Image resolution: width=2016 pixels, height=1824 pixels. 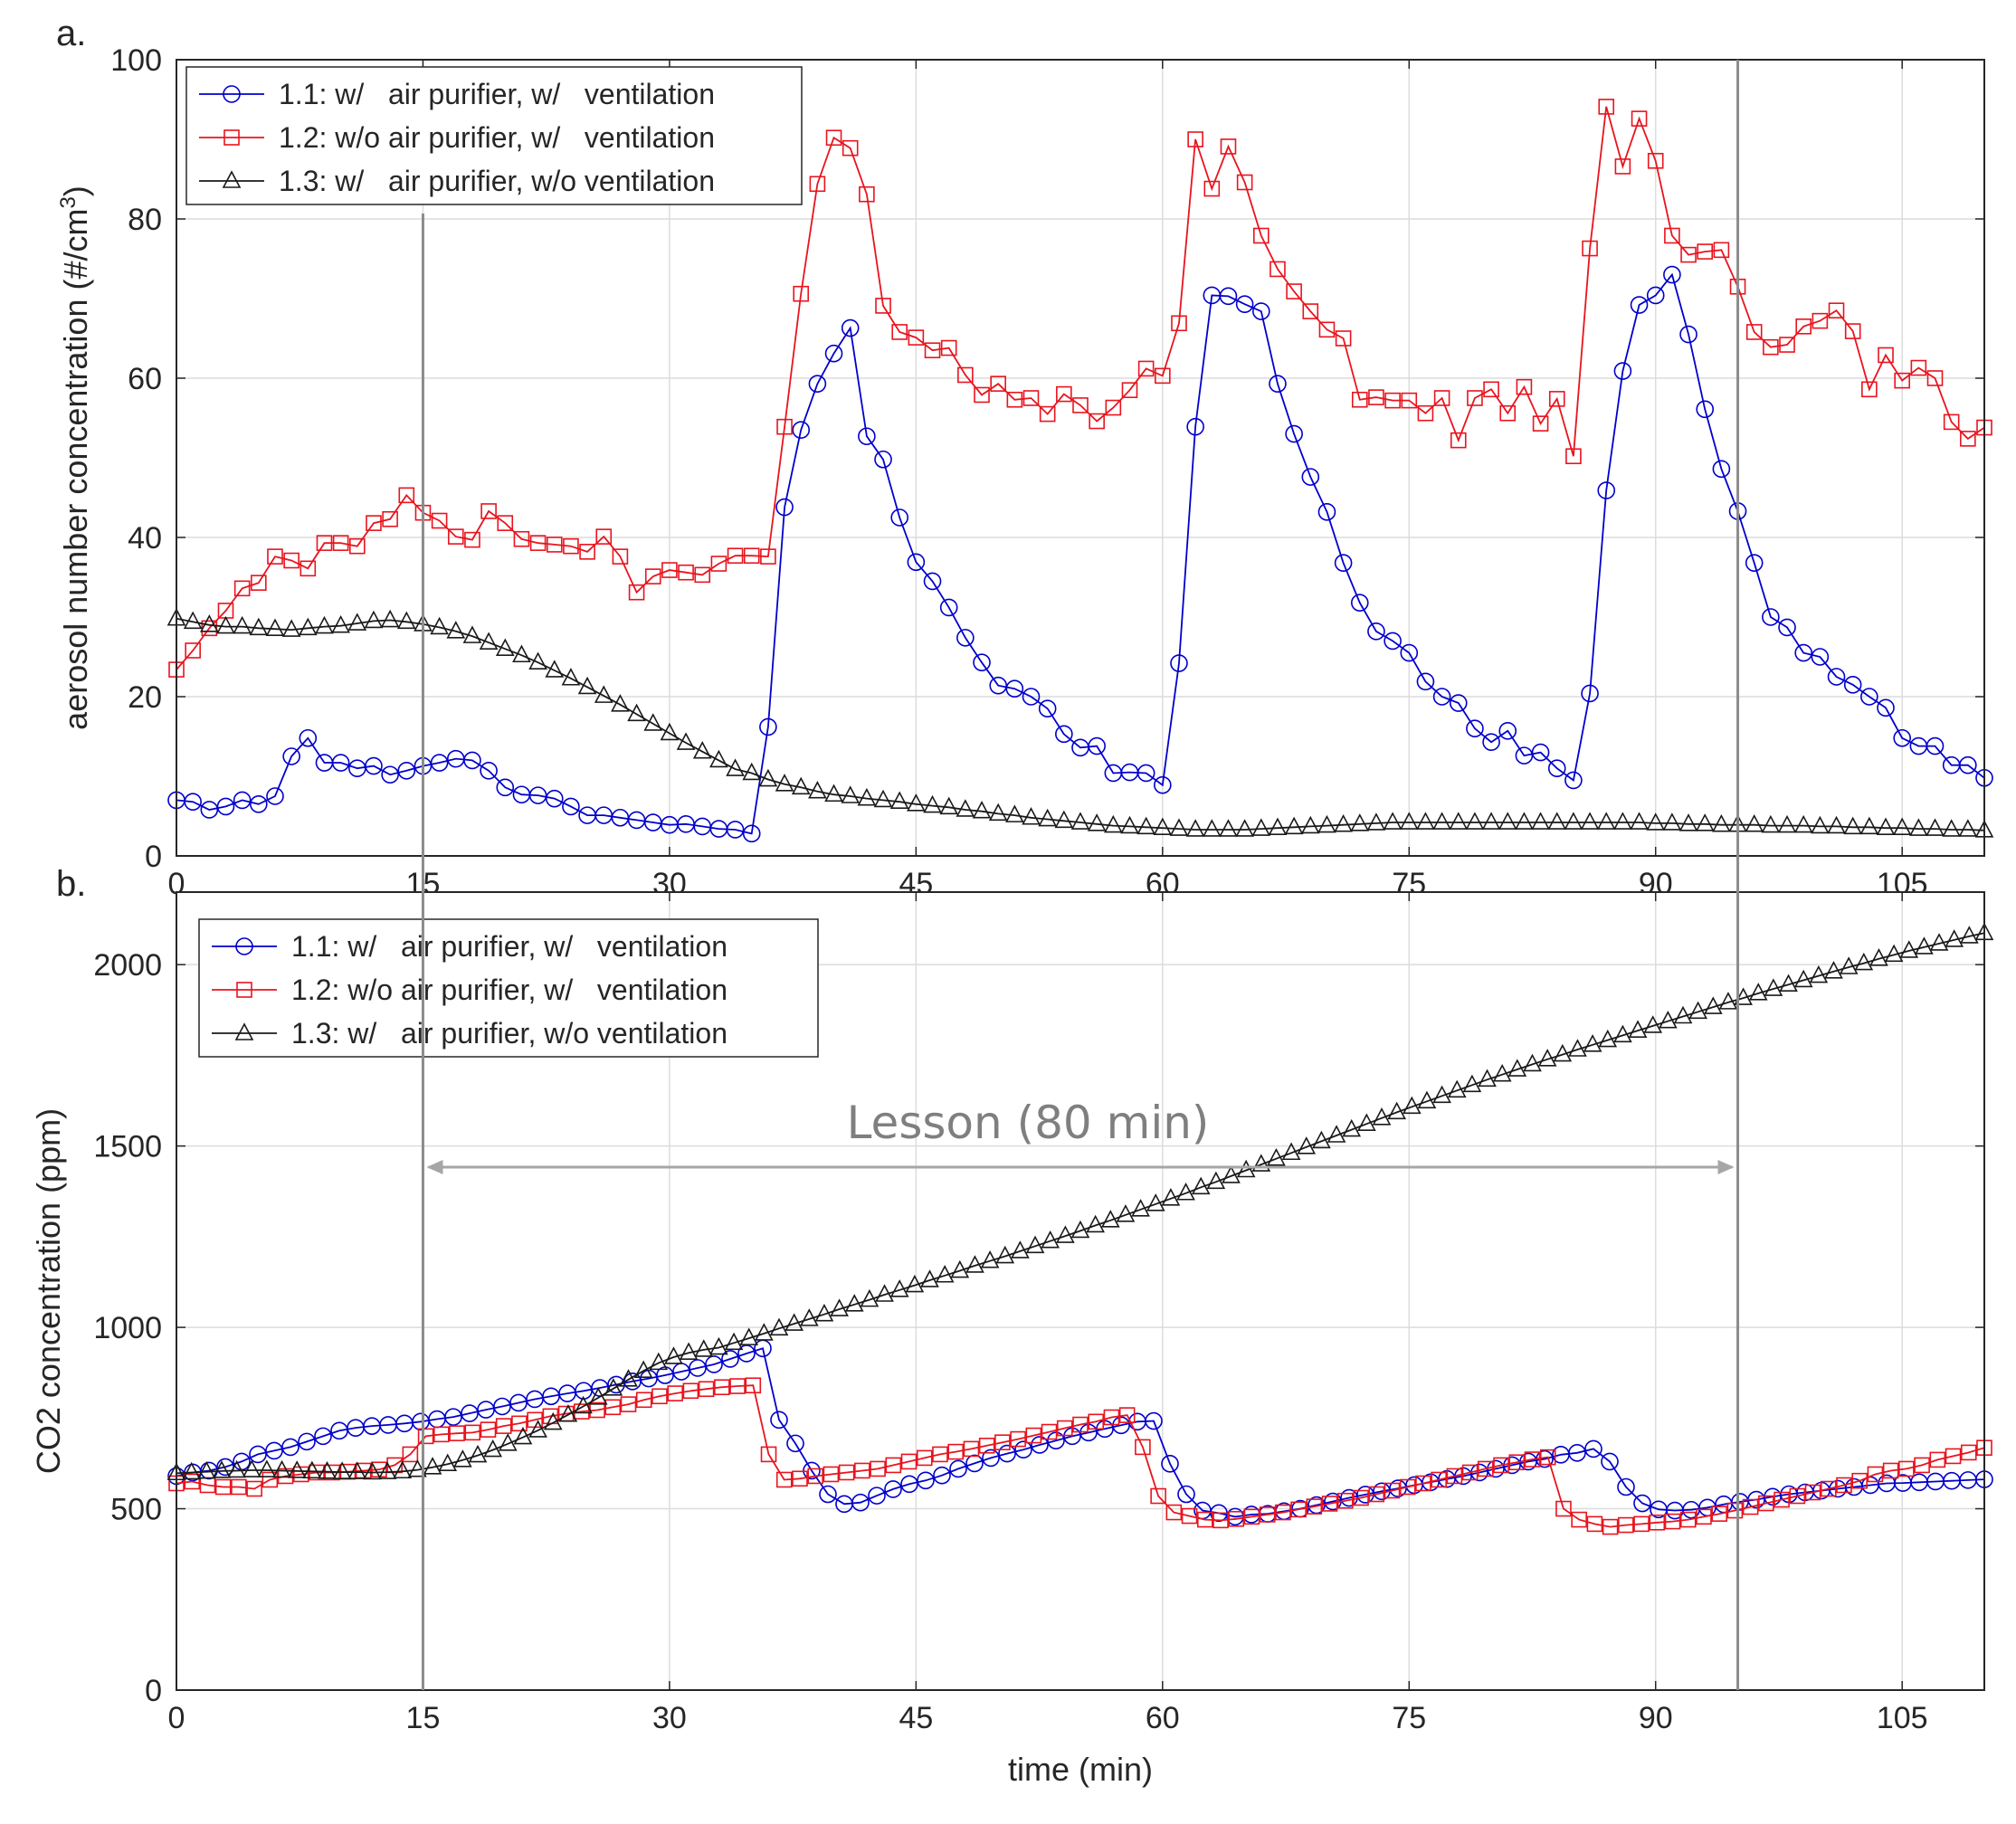 I want to click on panel-a-y-axis-label: aerosol number concentration (#/cm3), so click(x=75, y=458).